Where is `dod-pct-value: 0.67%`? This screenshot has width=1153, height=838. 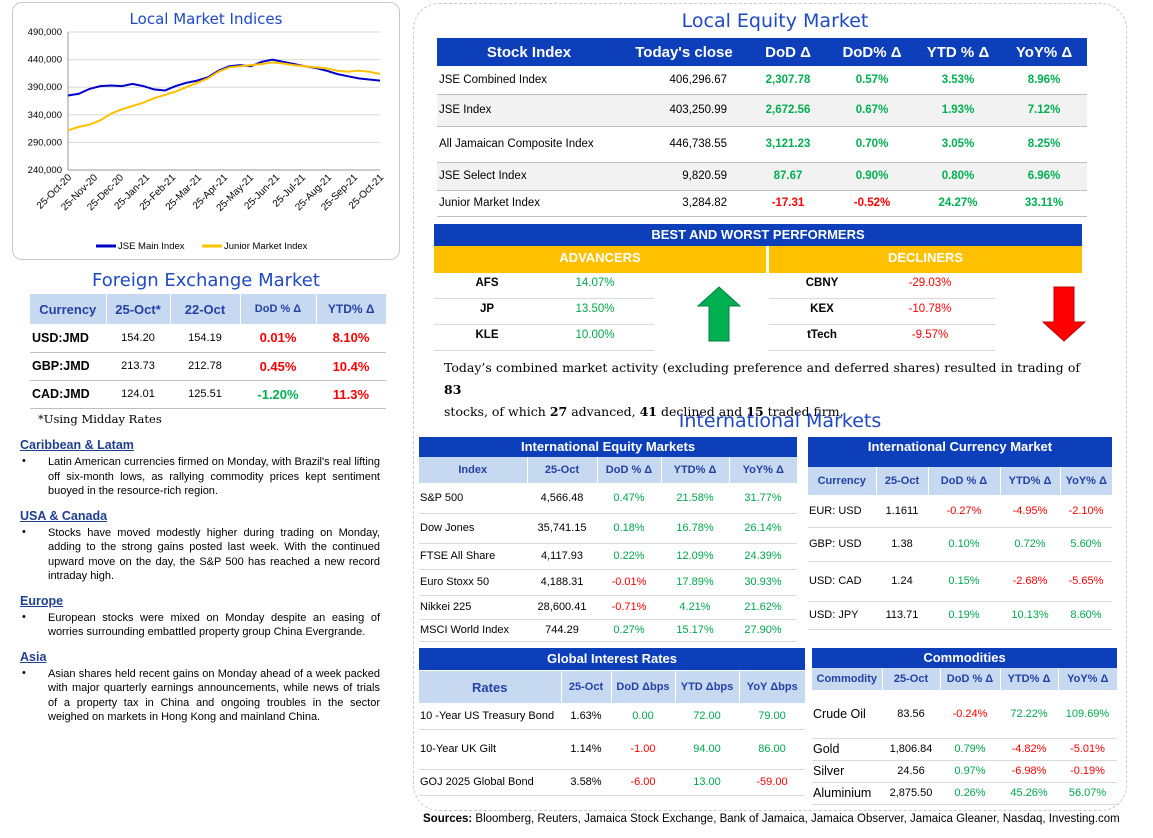
dod-pct-value: 0.67% is located at coordinates (872, 110).